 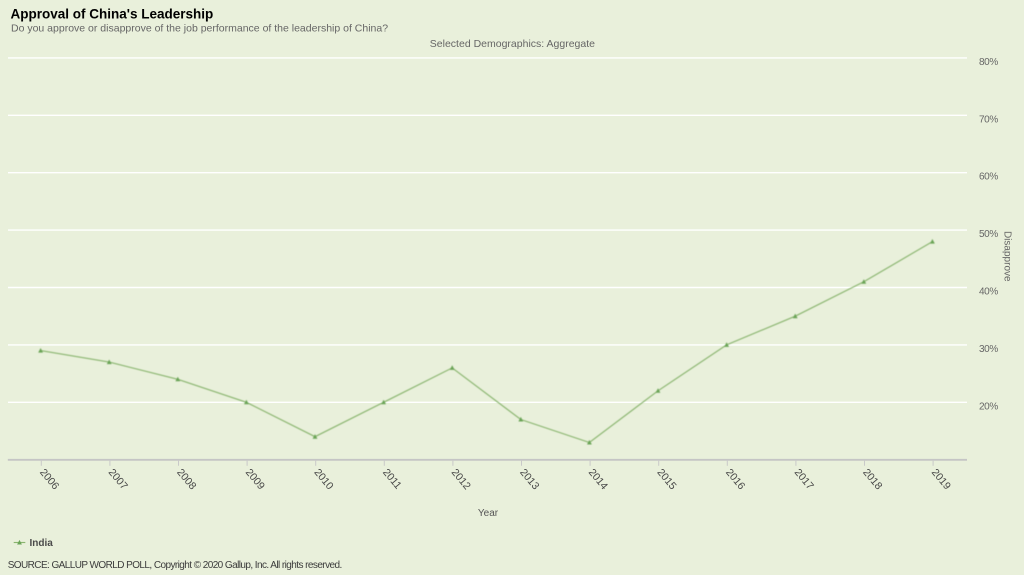 What do you see at coordinates (988, 406) in the screenshot?
I see `svg-text: 20%` at bounding box center [988, 406].